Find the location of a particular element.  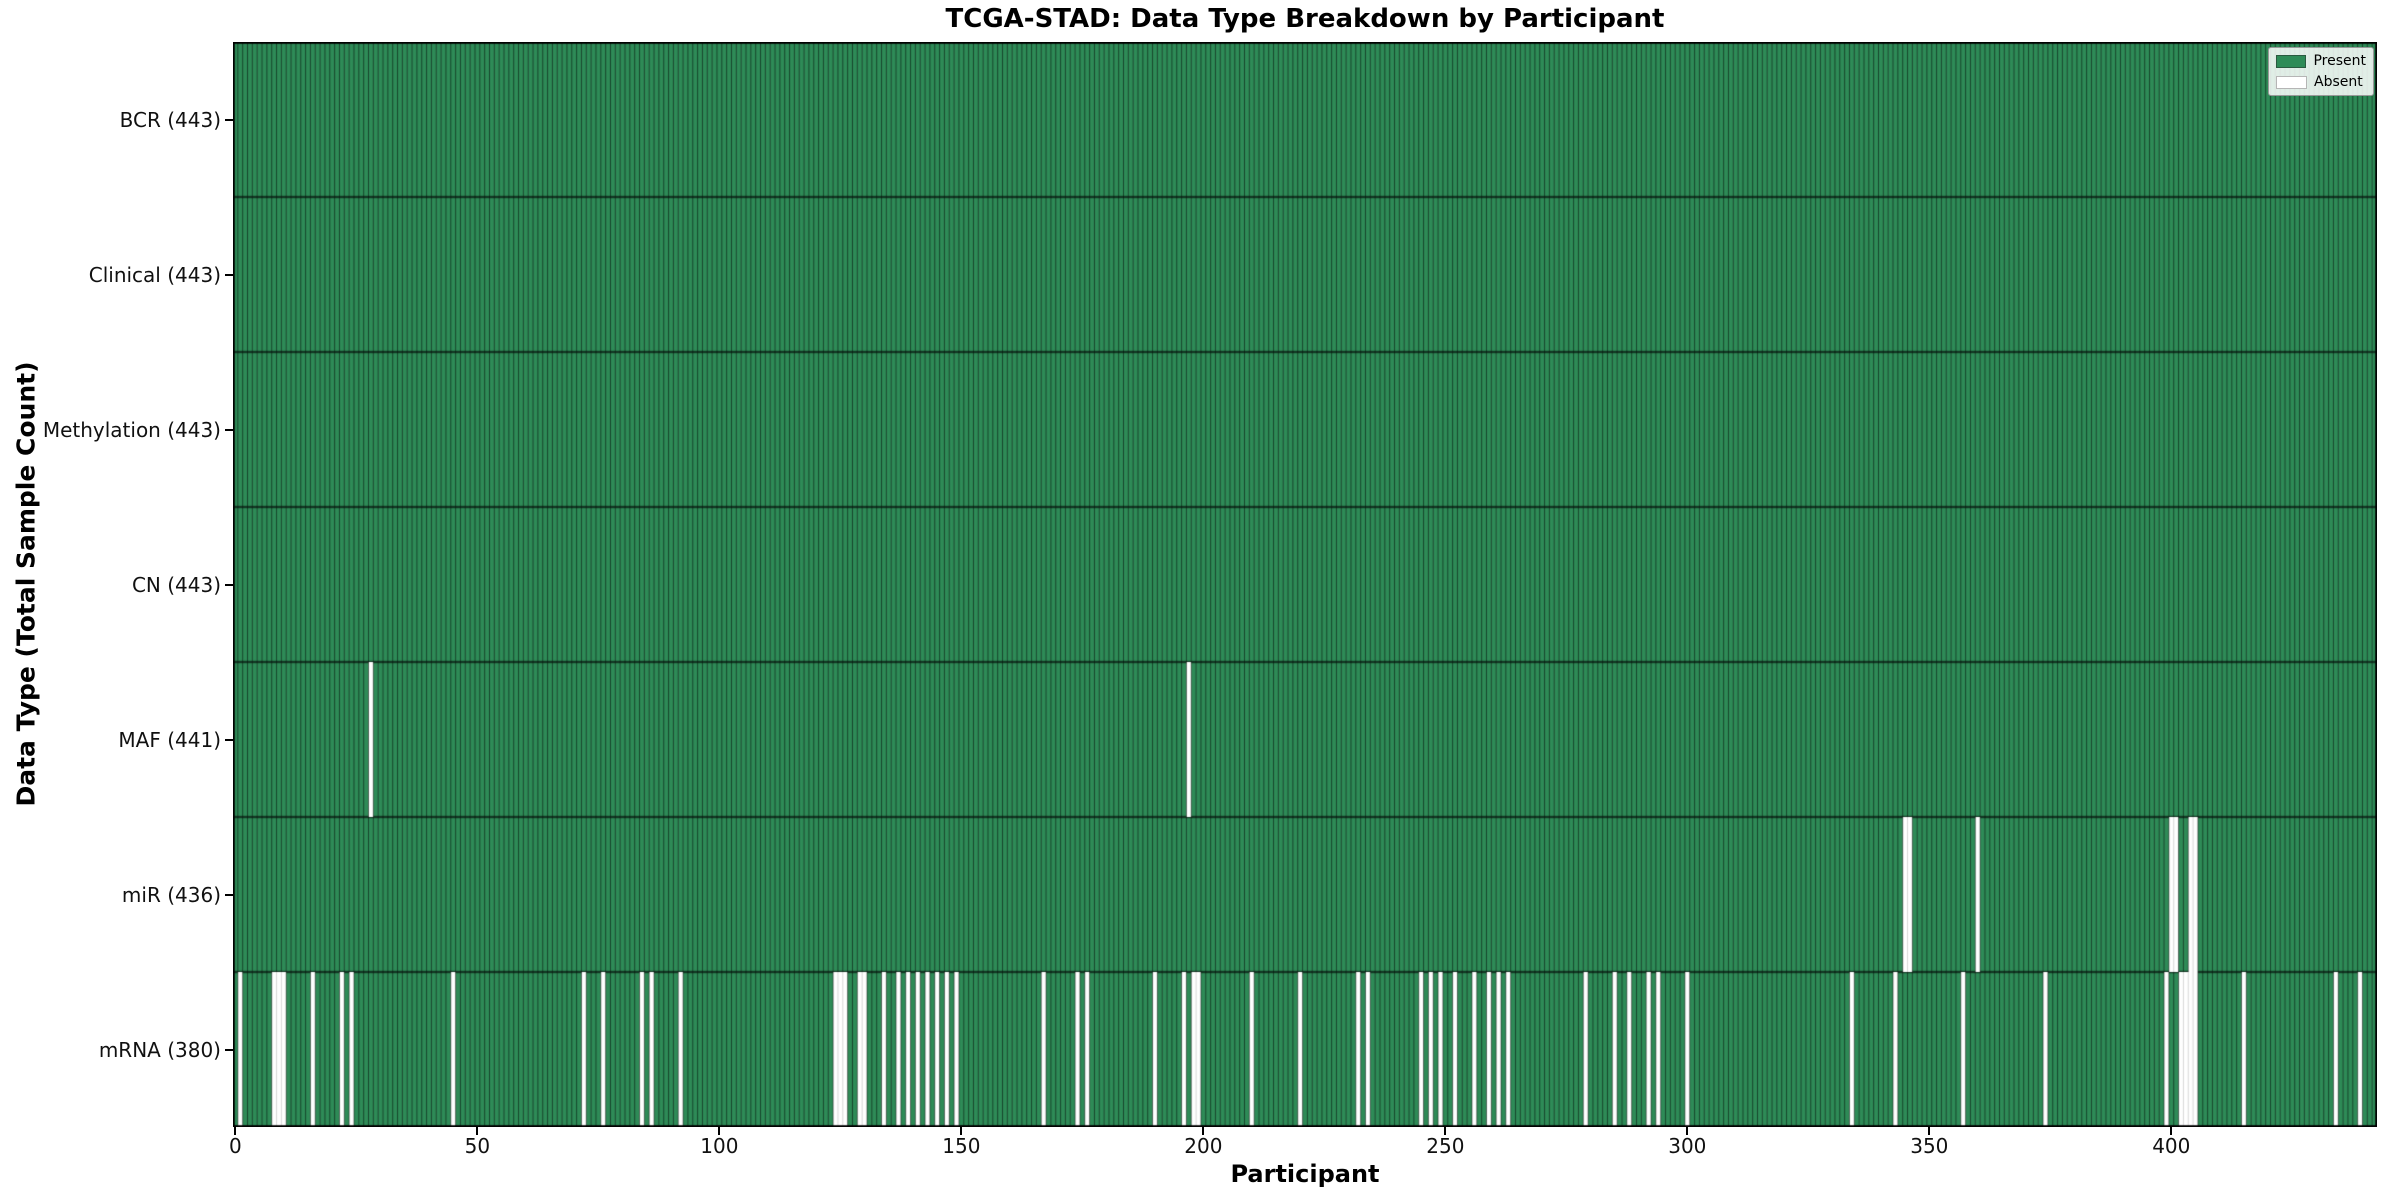

xtick-label-250: 250 is located at coordinates (1445, 1146).